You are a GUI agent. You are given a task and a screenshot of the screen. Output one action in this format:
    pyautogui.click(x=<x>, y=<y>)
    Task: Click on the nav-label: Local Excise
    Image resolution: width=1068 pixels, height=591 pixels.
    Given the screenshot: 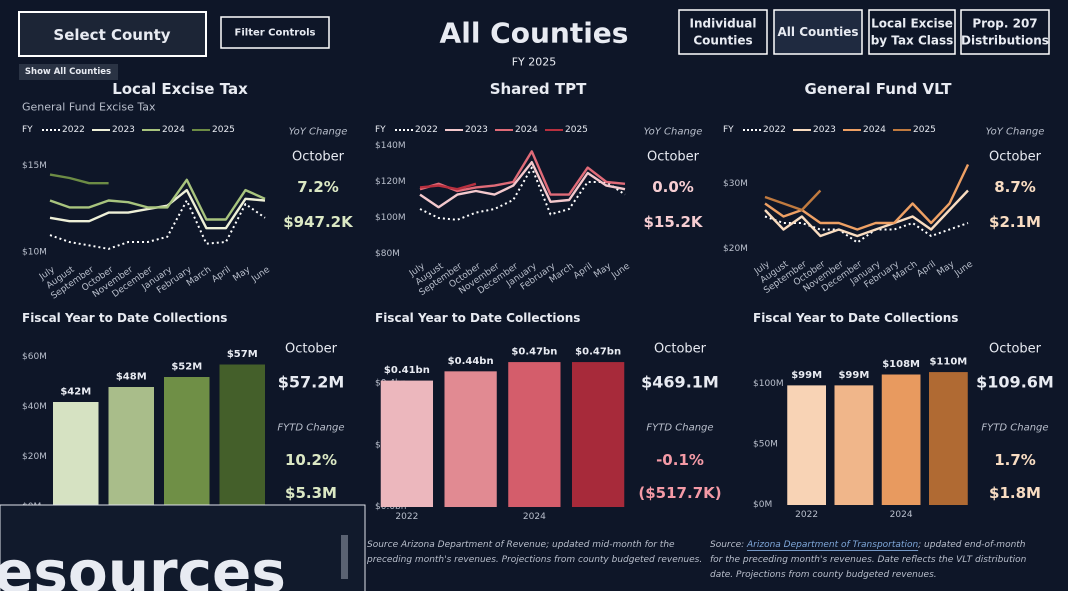 What is the action you would take?
    pyautogui.click(x=912, y=24)
    